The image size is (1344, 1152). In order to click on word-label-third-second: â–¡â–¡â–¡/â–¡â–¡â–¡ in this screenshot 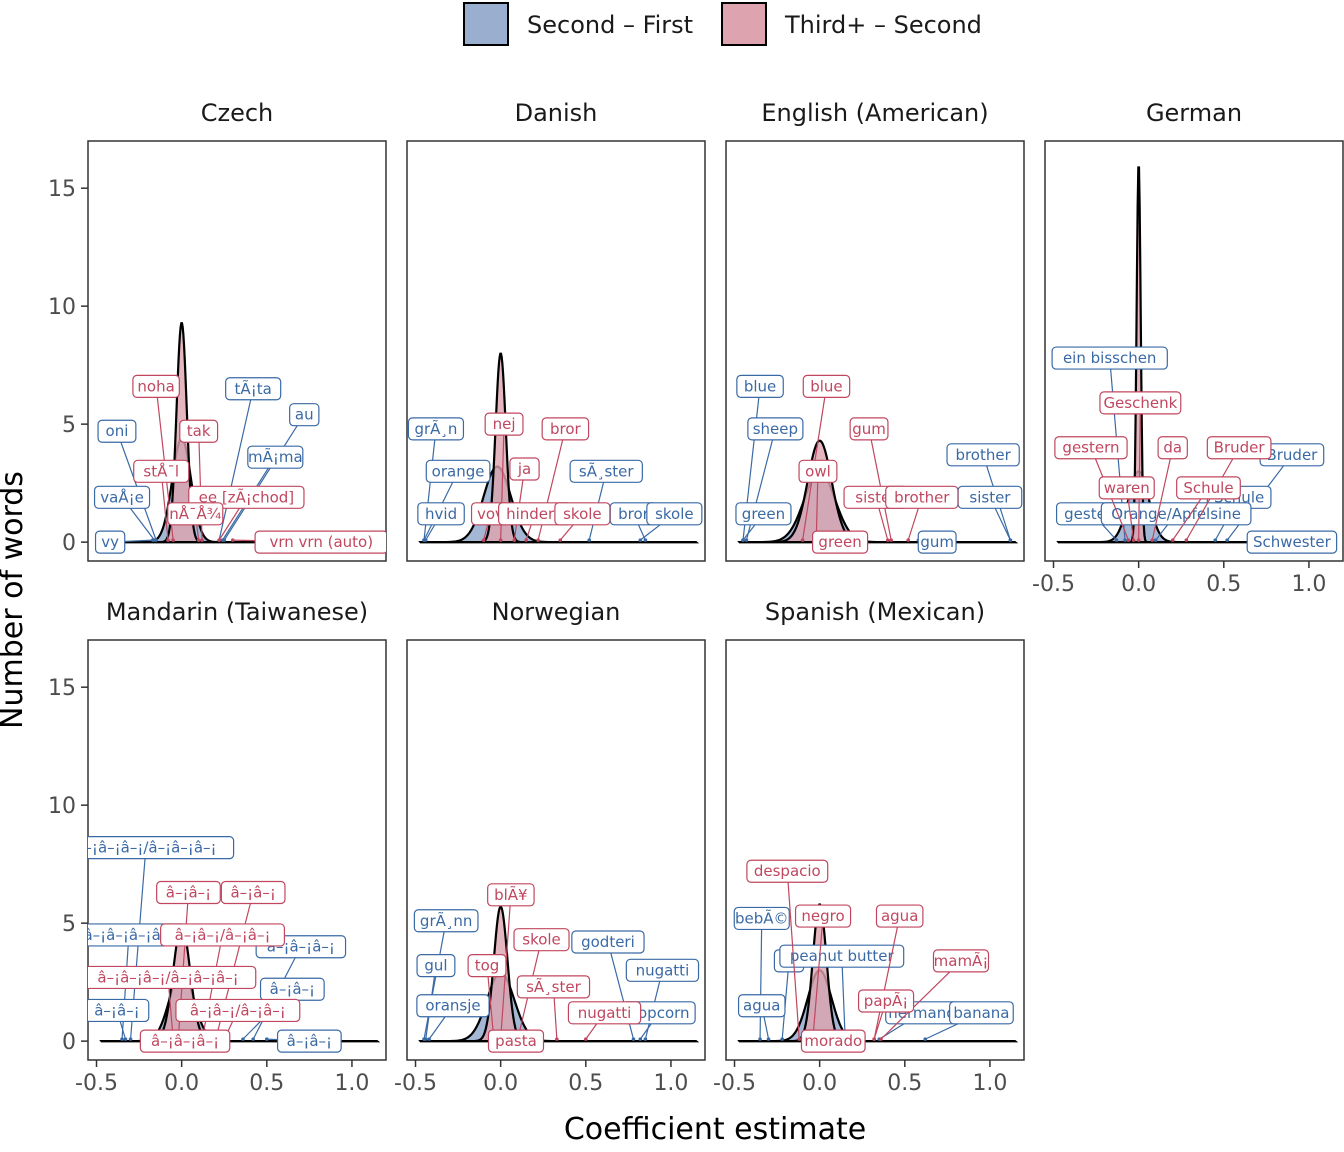, I will do `click(167, 977)`.